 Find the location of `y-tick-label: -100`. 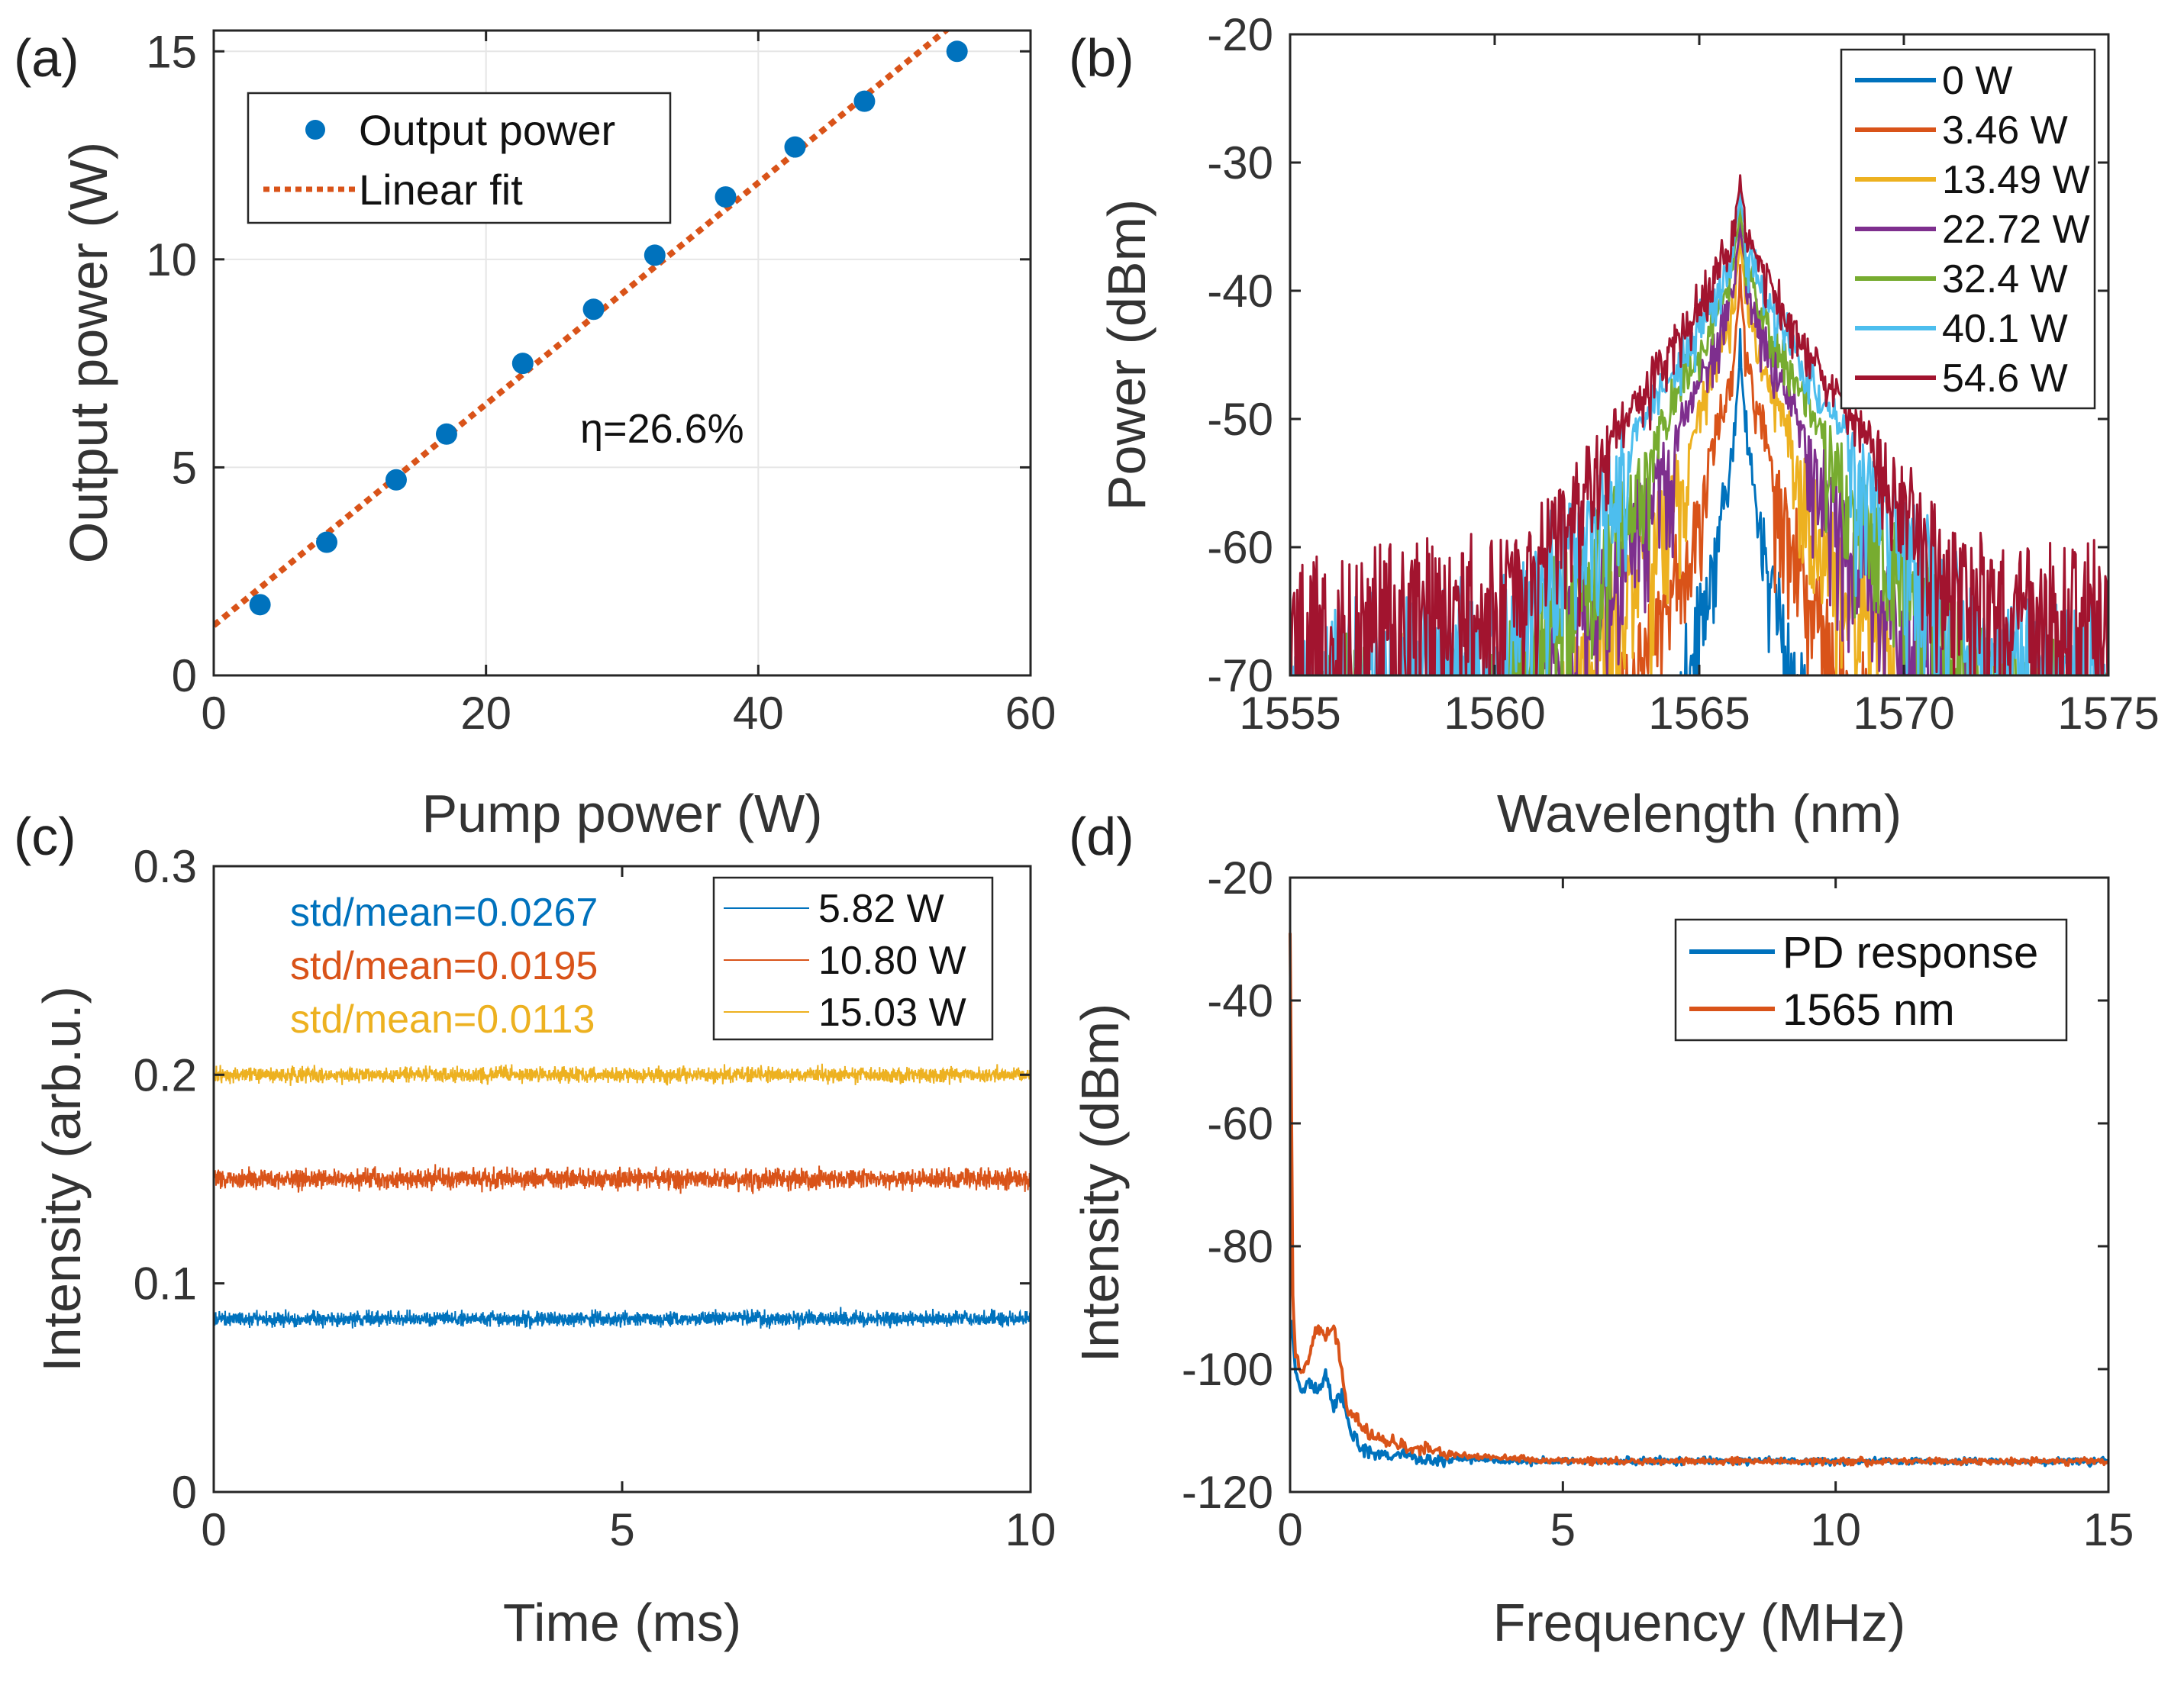

y-tick-label: -100 is located at coordinates (1227, 1369).